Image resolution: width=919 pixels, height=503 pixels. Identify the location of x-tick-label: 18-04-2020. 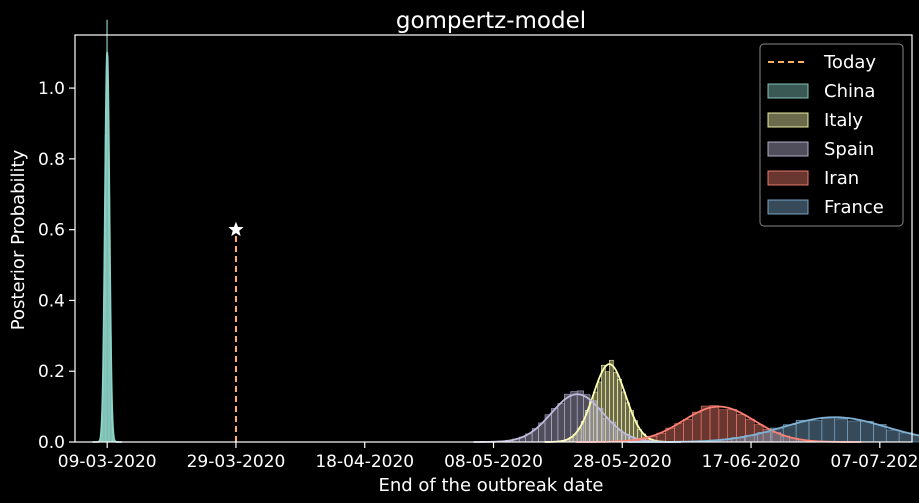
(364, 462).